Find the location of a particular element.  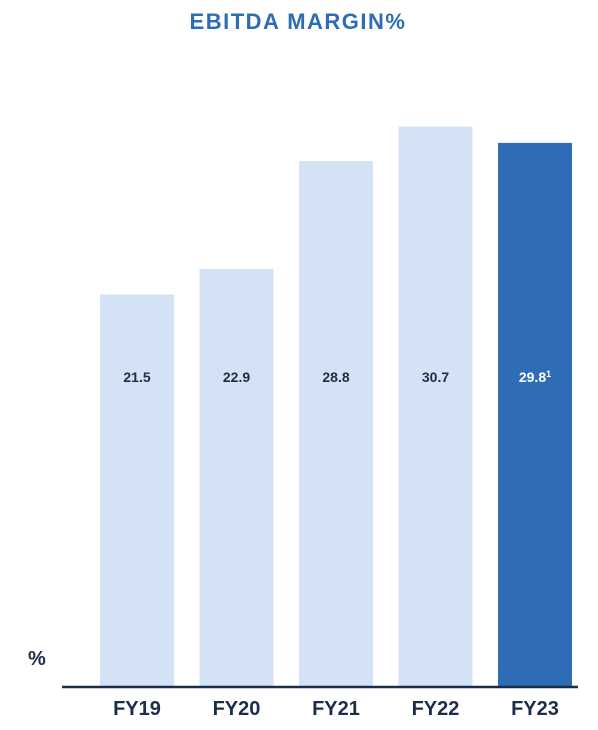

bar-fy21 is located at coordinates (336, 424).